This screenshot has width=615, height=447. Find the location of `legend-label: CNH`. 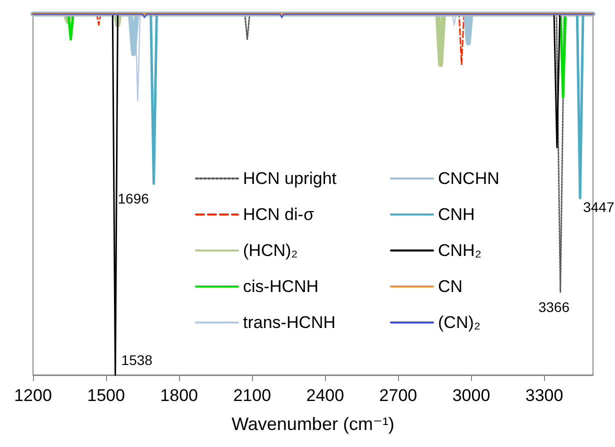

legend-label: CNH is located at coordinates (456, 214).